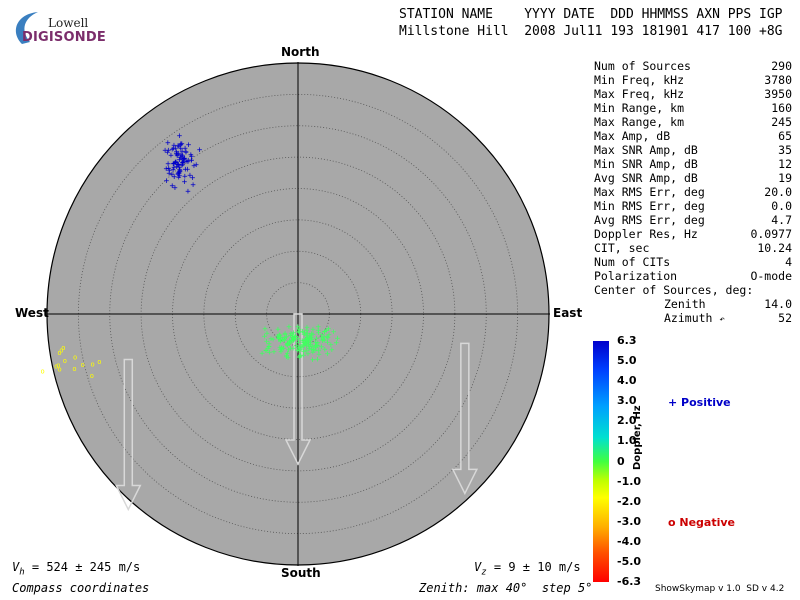  Describe the element at coordinates (568, 313) in the screenshot. I see `compass-east-label: East` at that location.